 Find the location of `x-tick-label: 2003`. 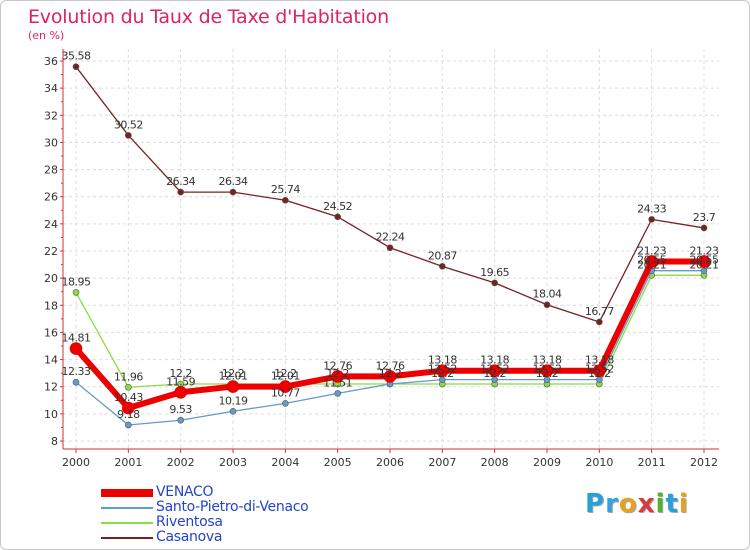

x-tick-label: 2003 is located at coordinates (233, 462).